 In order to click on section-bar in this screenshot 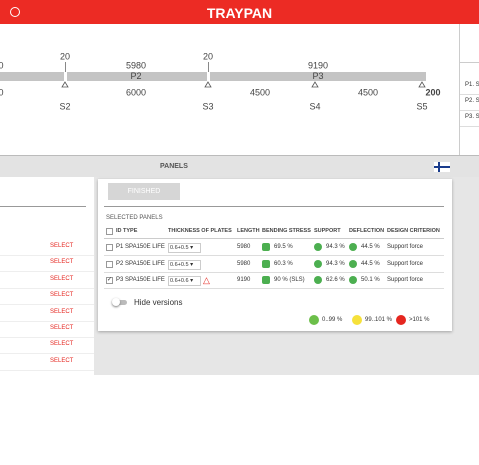, I will do `click(239, 166)`.